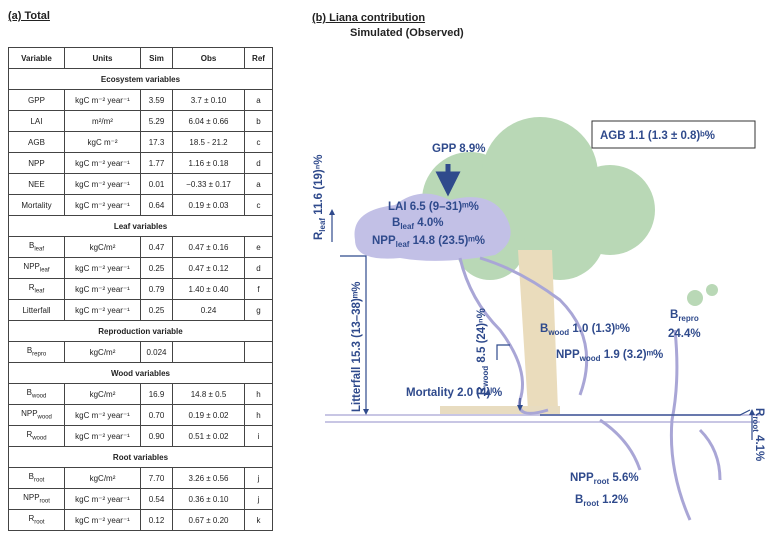 This screenshot has width=770, height=540. I want to click on label-text: 11.6 (19)ⁿ%, so click(319, 186).